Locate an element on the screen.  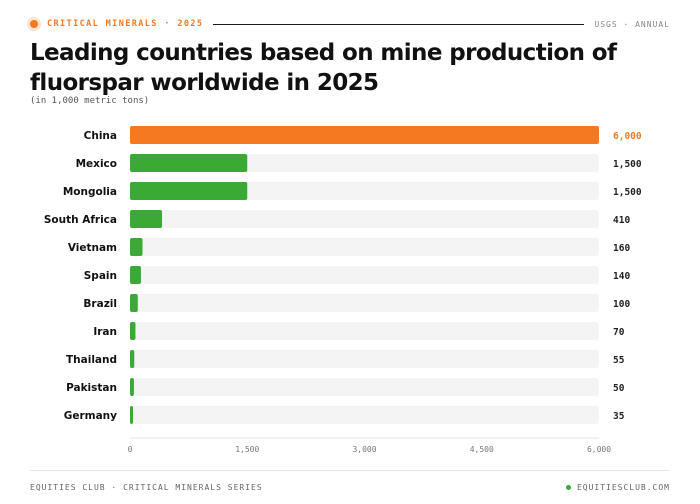
value-label: 70 is located at coordinates (619, 332).